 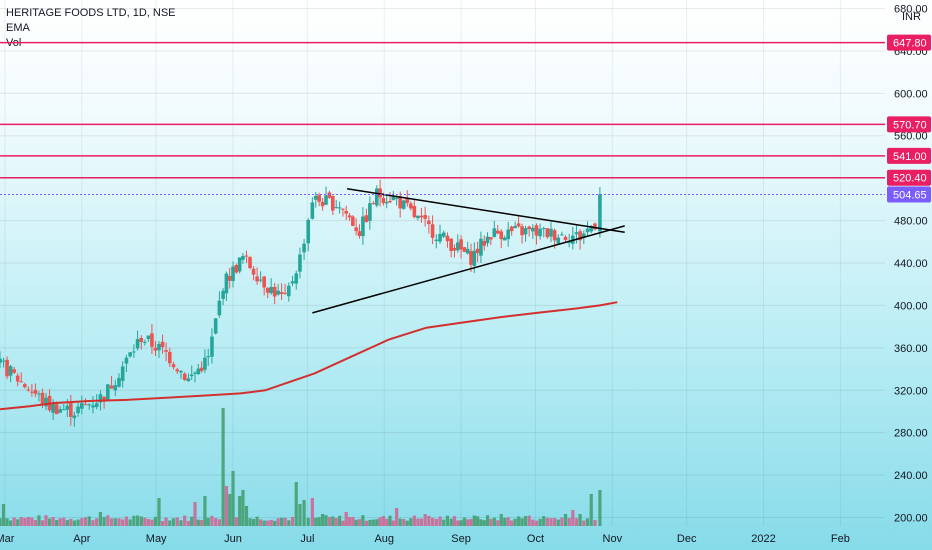 I want to click on y-tick-label: 400.00, so click(x=911, y=306).